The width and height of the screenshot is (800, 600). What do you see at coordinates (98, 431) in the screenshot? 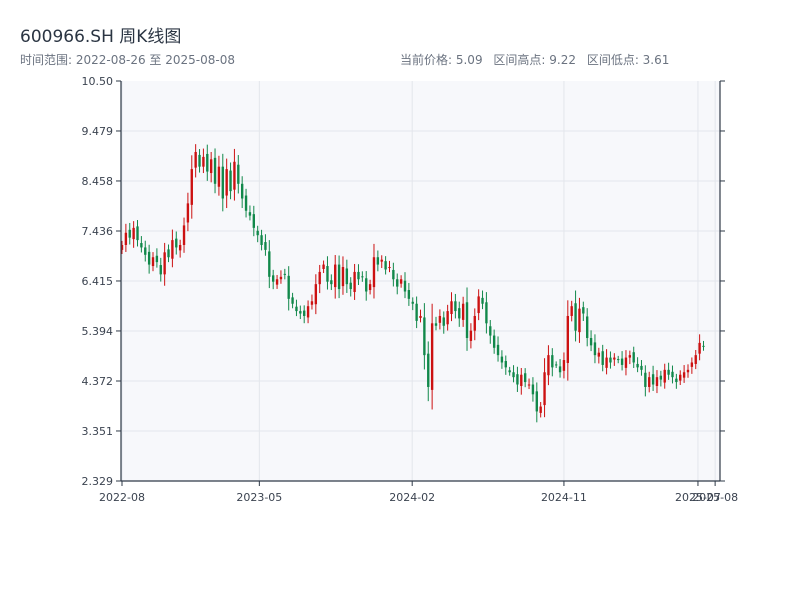
I see `y-tick-label: 3.351` at bounding box center [98, 431].